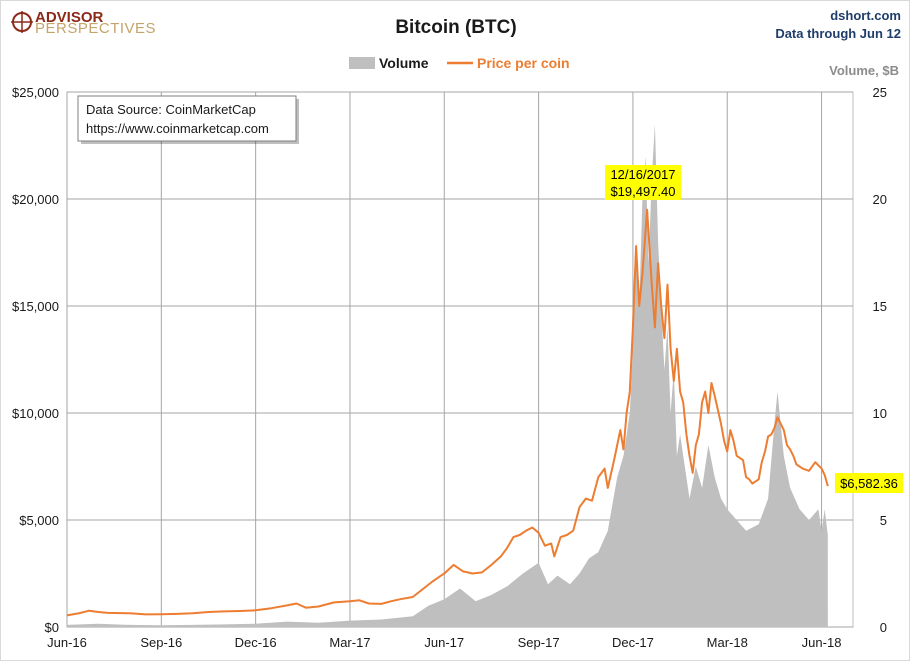  I want to click on right-axis-tick-label: 15, so click(880, 306).